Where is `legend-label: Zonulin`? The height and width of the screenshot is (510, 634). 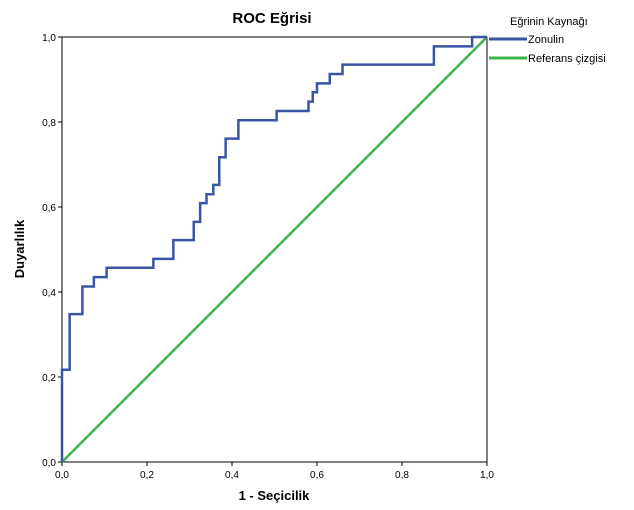
legend-label: Zonulin is located at coordinates (546, 40).